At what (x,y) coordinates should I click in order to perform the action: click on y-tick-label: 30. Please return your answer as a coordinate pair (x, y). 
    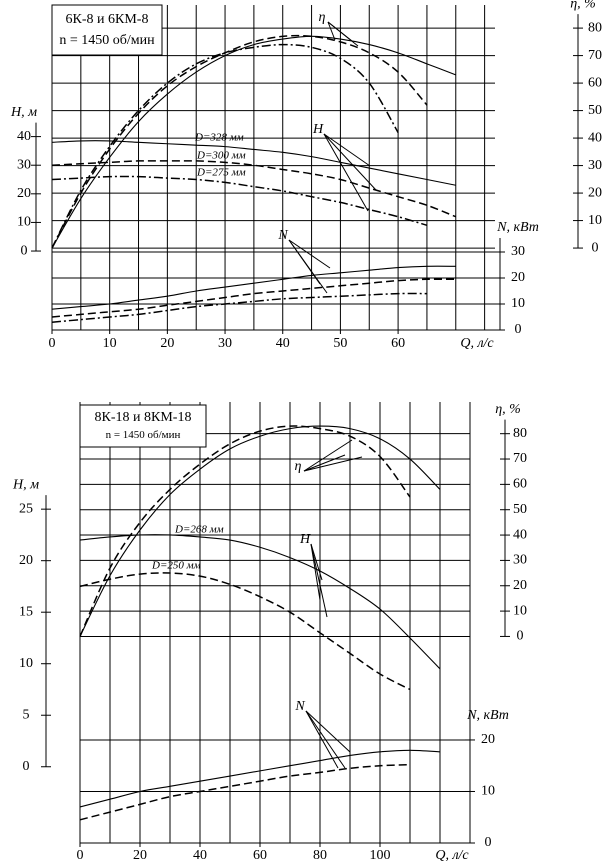
    Looking at the image, I should click on (24, 164).